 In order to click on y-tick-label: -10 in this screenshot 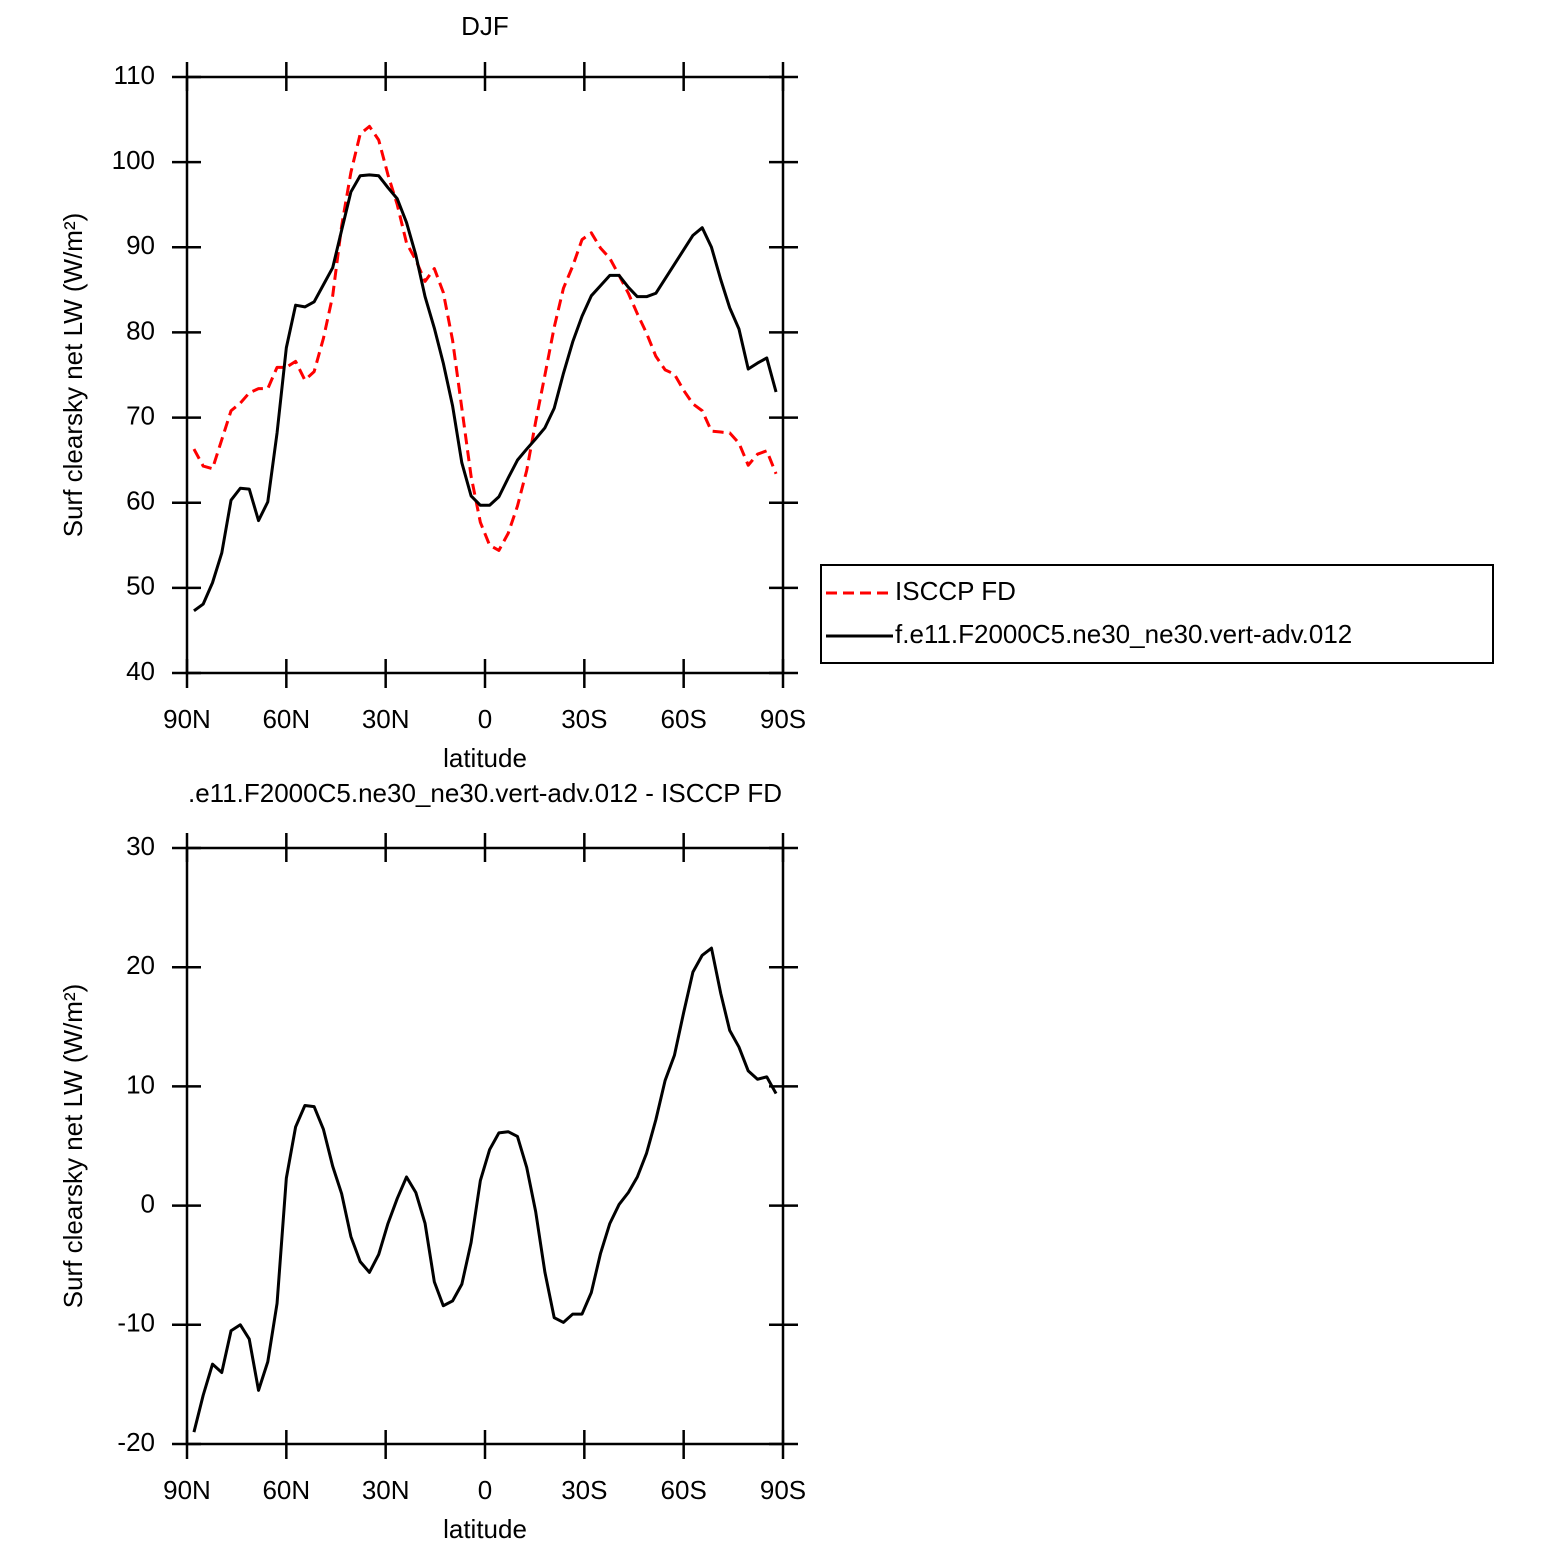, I will do `click(136, 1323)`.